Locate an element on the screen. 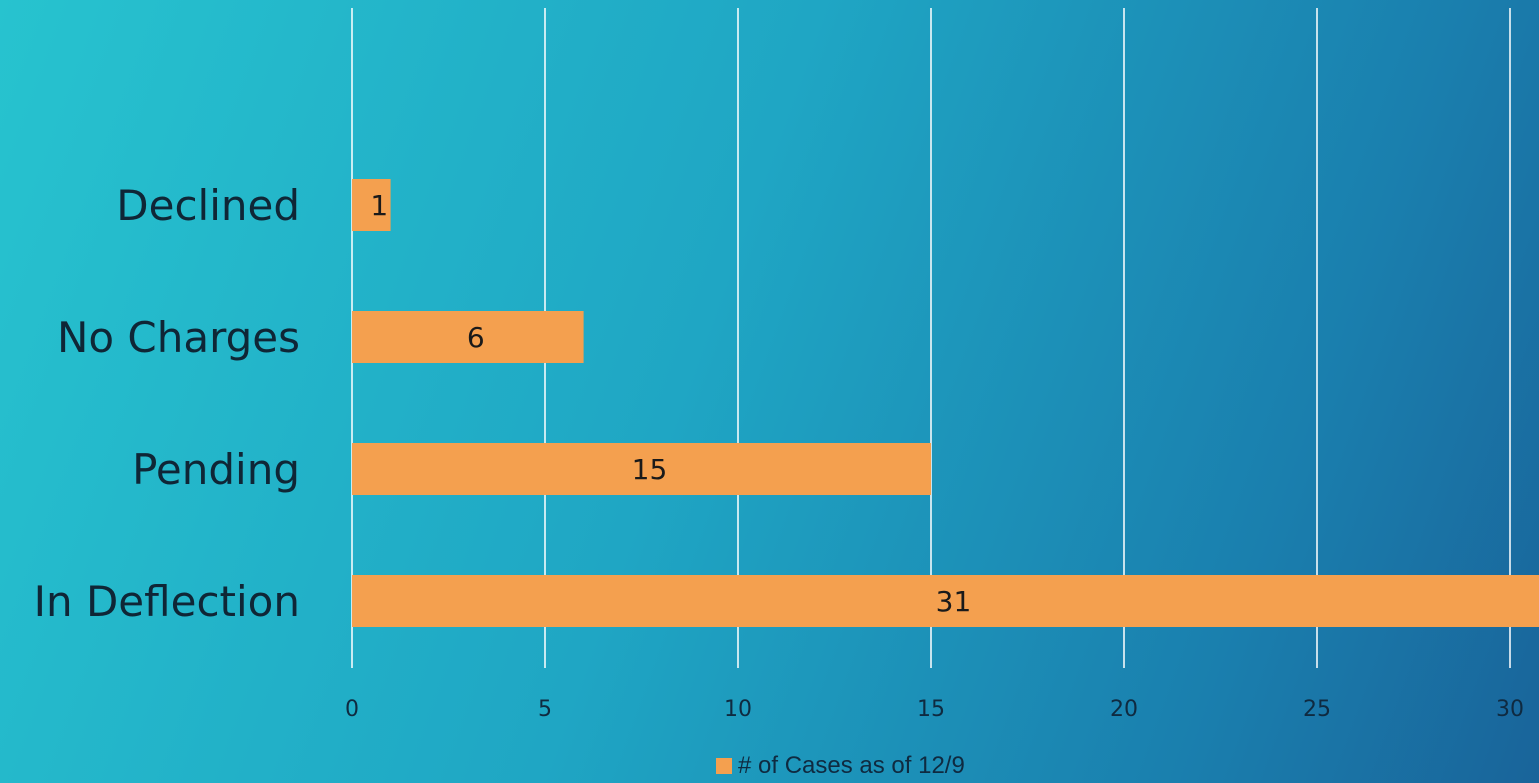  data-label-pending: 15 is located at coordinates (650, 469).